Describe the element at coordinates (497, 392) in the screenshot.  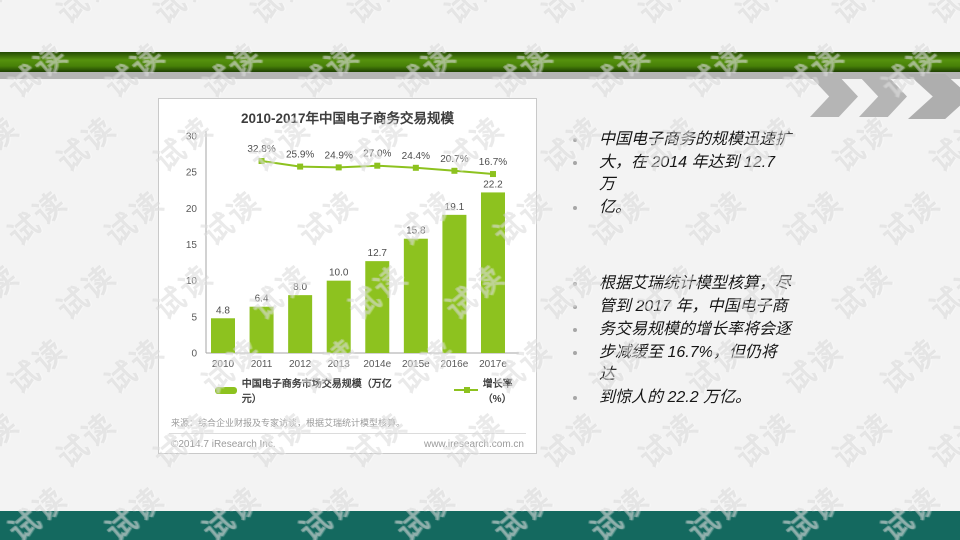
I see `legend-label-line: 增长率（%）` at that location.